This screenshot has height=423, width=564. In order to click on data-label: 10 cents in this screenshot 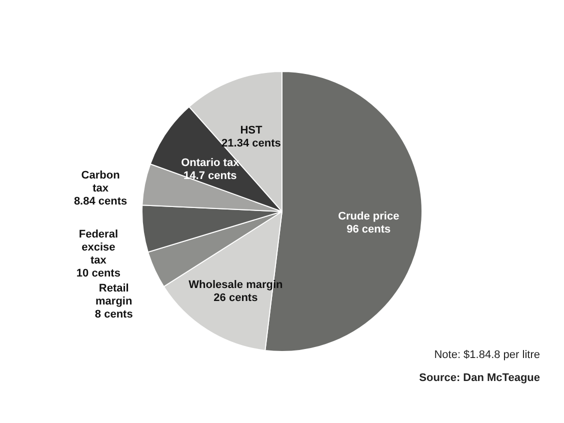, I will do `click(98, 273)`.